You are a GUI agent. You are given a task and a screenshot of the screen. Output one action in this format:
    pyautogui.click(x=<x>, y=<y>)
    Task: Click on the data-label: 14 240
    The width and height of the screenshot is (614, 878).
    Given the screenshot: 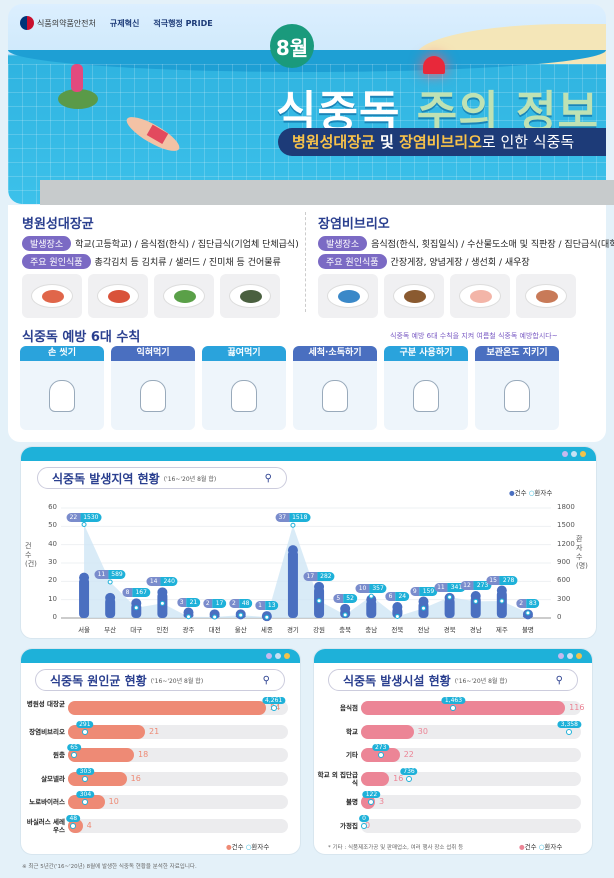 What is the action you would take?
    pyautogui.click(x=162, y=582)
    